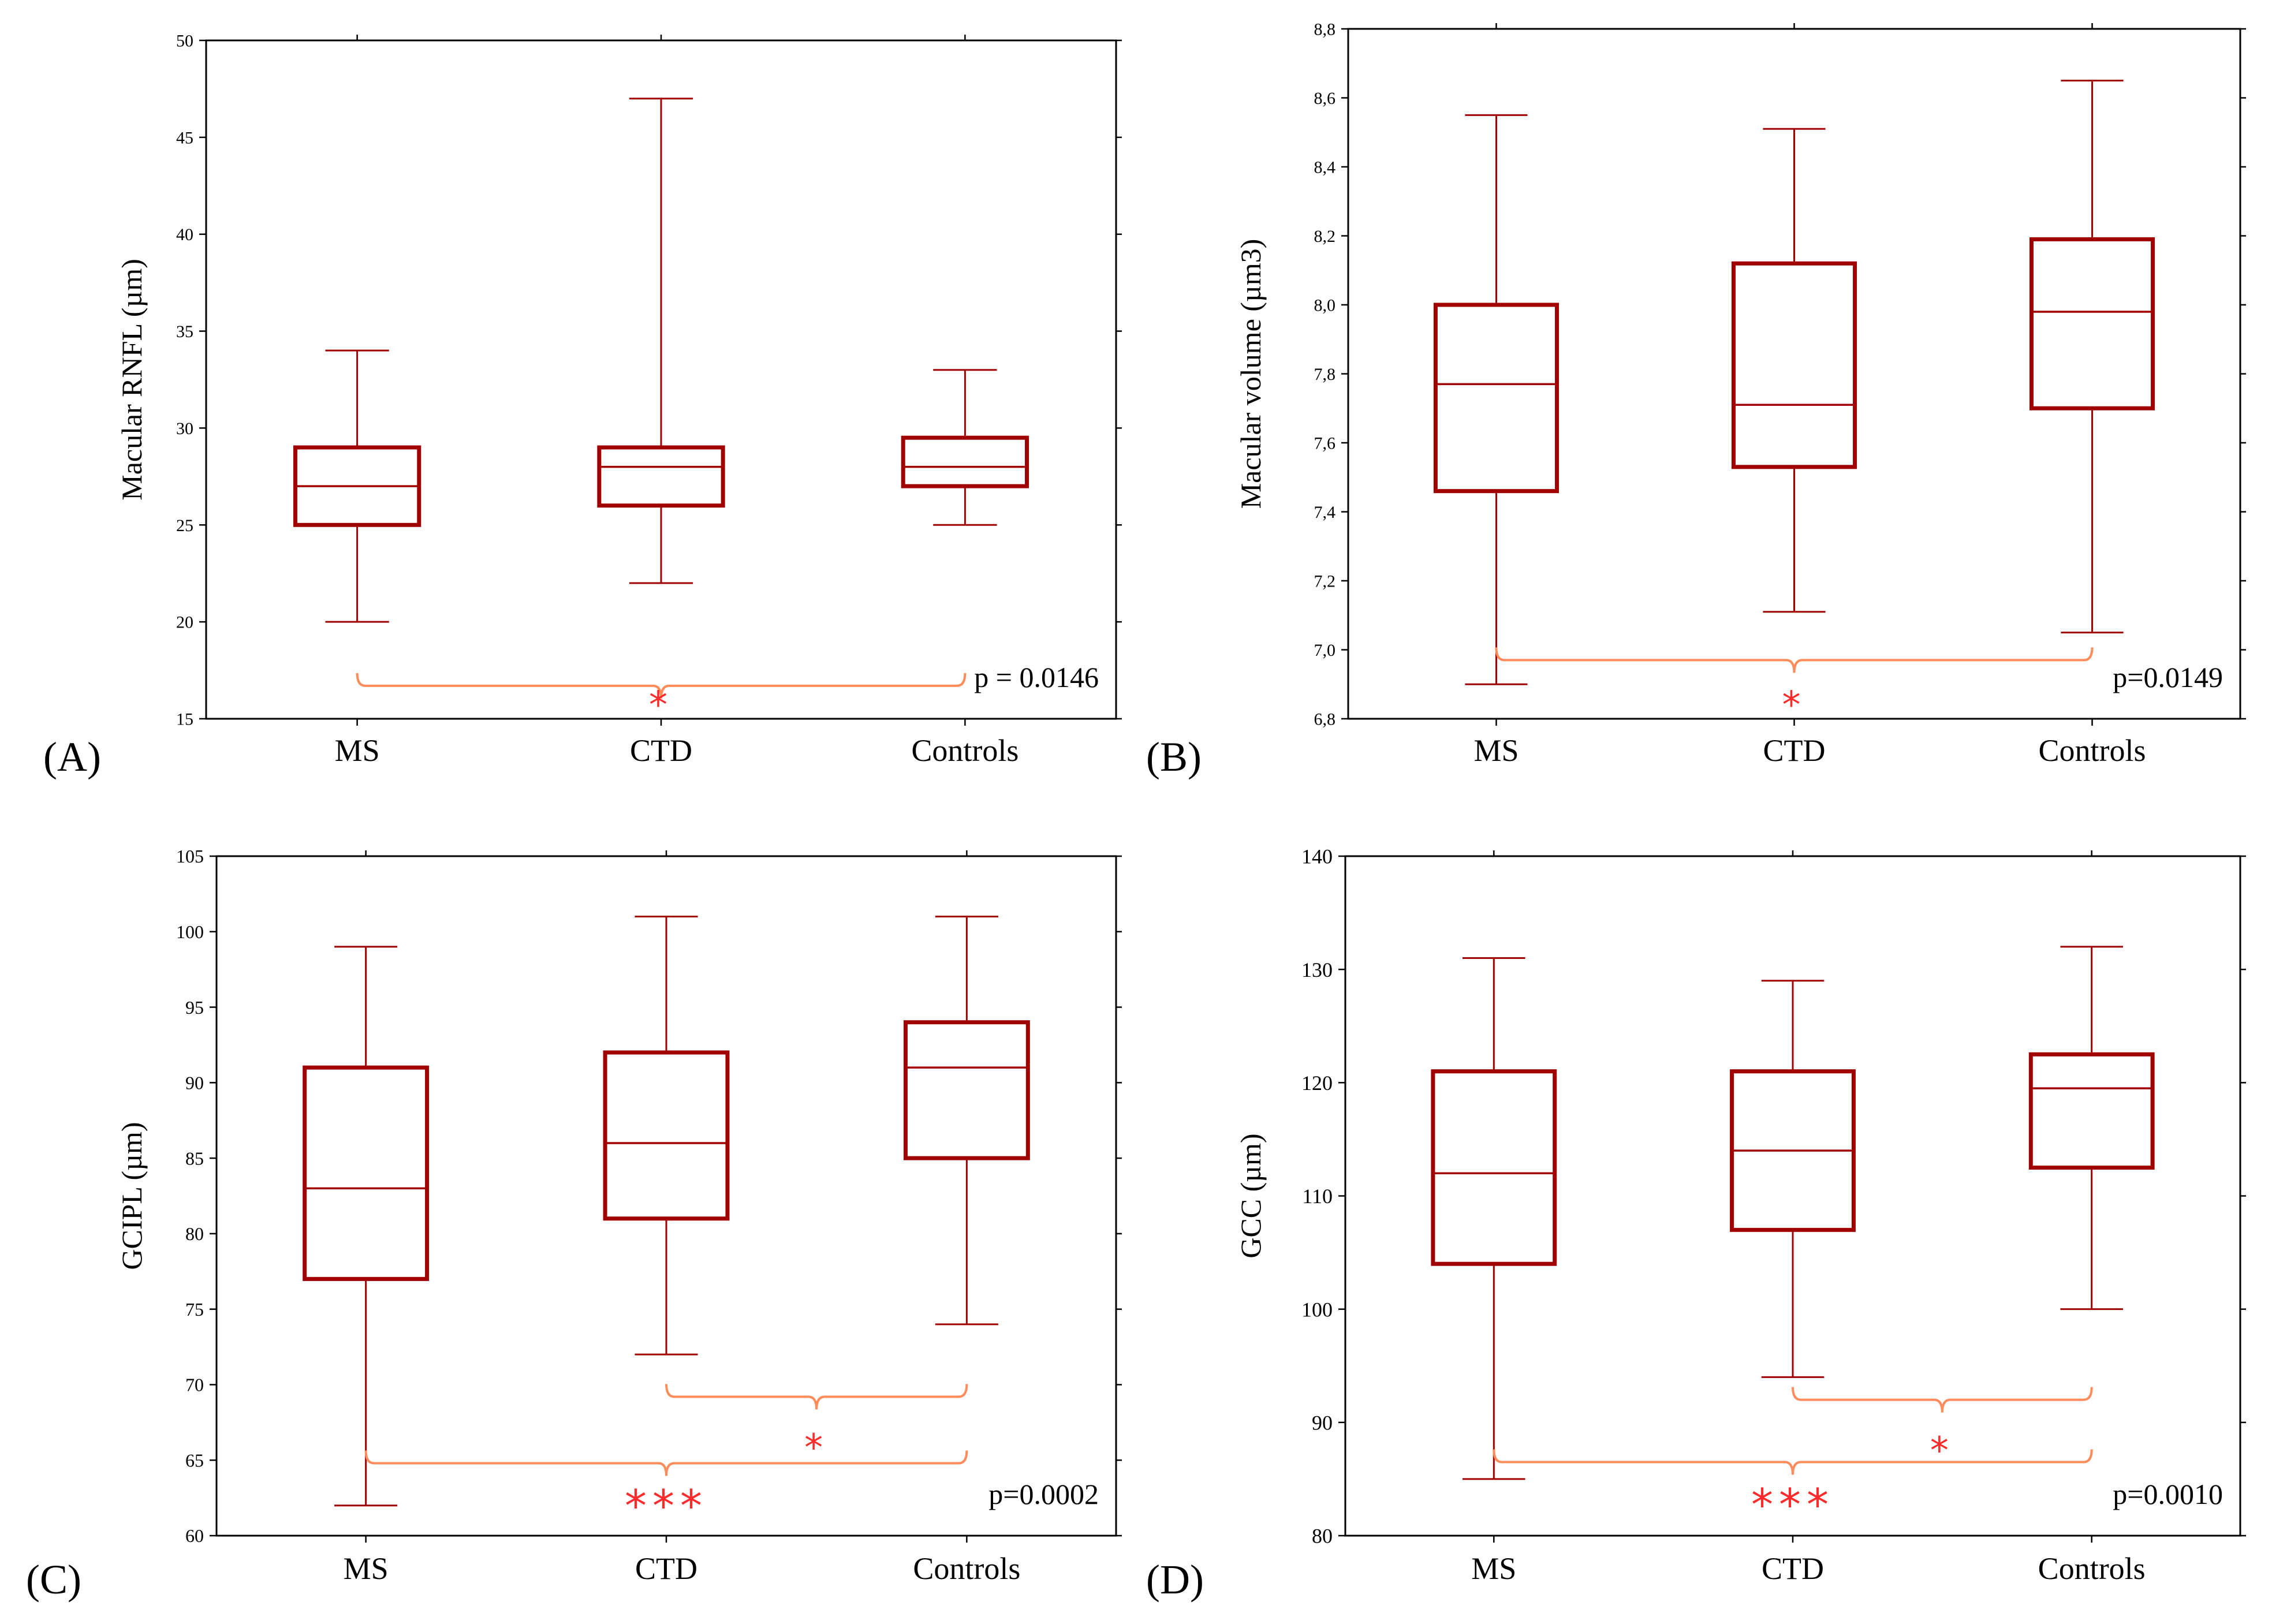 The width and height of the screenshot is (2272, 1624). I want to click on y-axis-label: GCC (µm), so click(1250, 1195).